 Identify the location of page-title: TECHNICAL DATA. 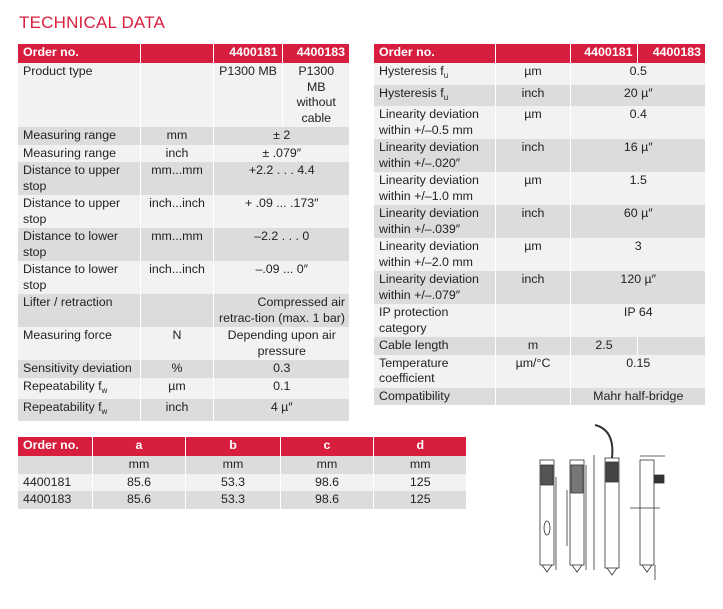
(92, 22).